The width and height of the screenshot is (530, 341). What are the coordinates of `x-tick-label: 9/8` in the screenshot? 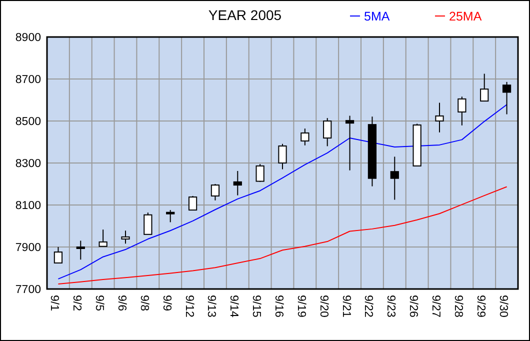 It's located at (144, 303).